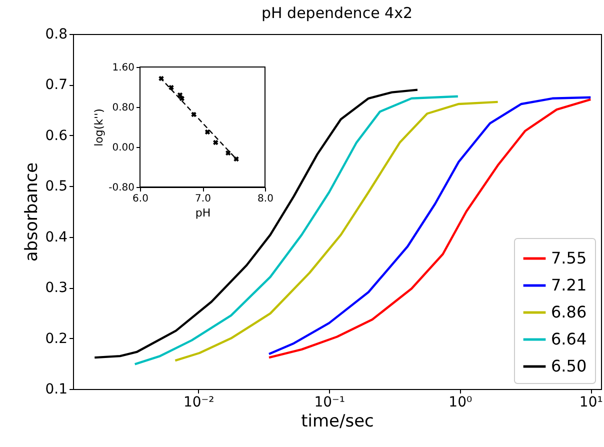 This screenshot has width=604, height=447. Describe the element at coordinates (460, 402) in the screenshot. I see `x-tick-label: 10⁰` at that location.